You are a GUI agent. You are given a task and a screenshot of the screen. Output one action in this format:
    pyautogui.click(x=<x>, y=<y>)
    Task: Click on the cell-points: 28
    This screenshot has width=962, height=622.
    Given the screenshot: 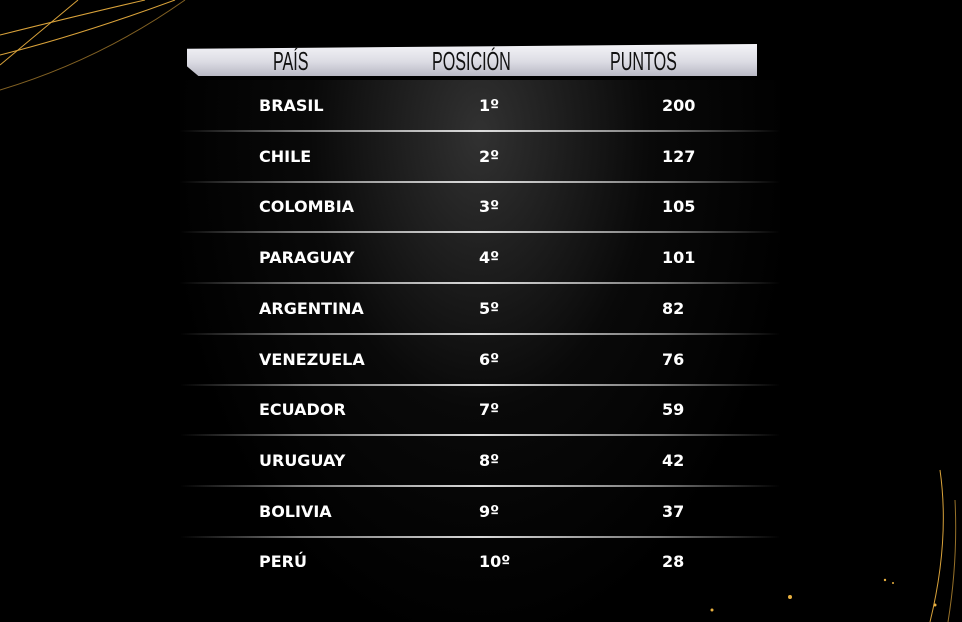 What is the action you would take?
    pyautogui.click(x=673, y=562)
    